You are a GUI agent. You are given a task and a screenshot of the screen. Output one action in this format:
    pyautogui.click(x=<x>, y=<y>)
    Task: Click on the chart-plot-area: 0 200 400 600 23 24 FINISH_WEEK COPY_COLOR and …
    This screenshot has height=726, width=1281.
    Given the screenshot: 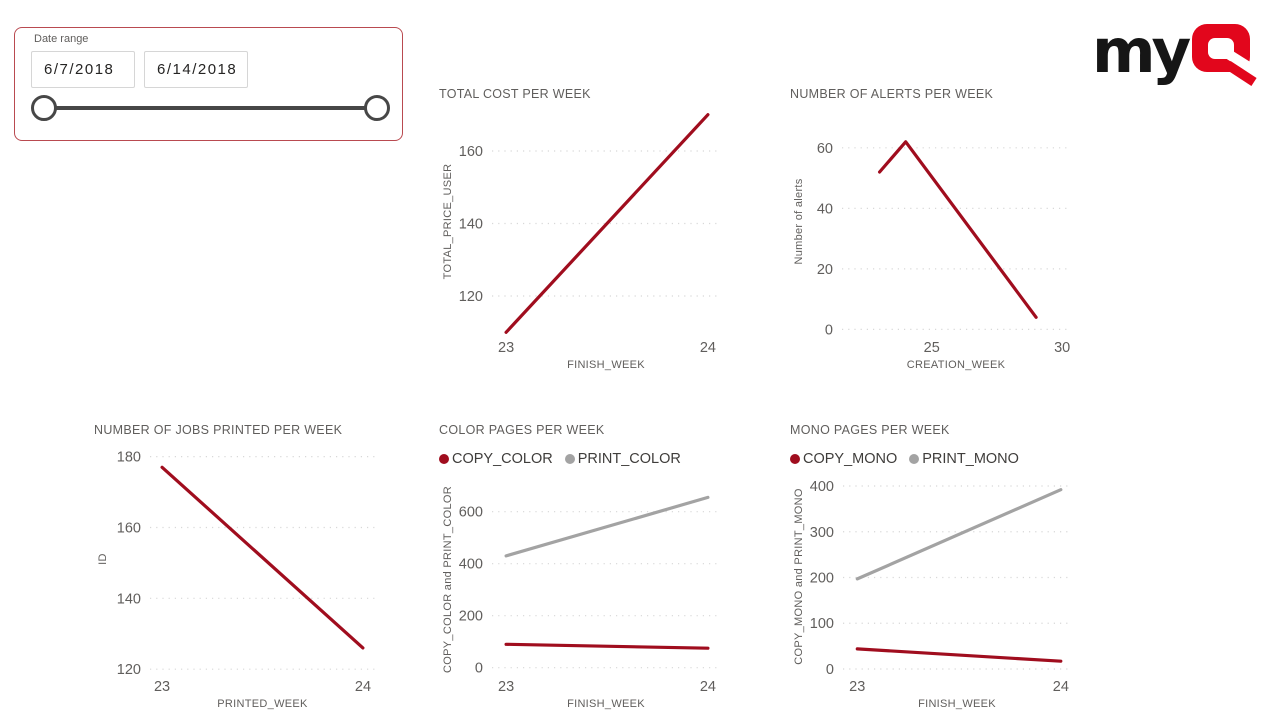 What is the action you would take?
    pyautogui.click(x=581, y=598)
    